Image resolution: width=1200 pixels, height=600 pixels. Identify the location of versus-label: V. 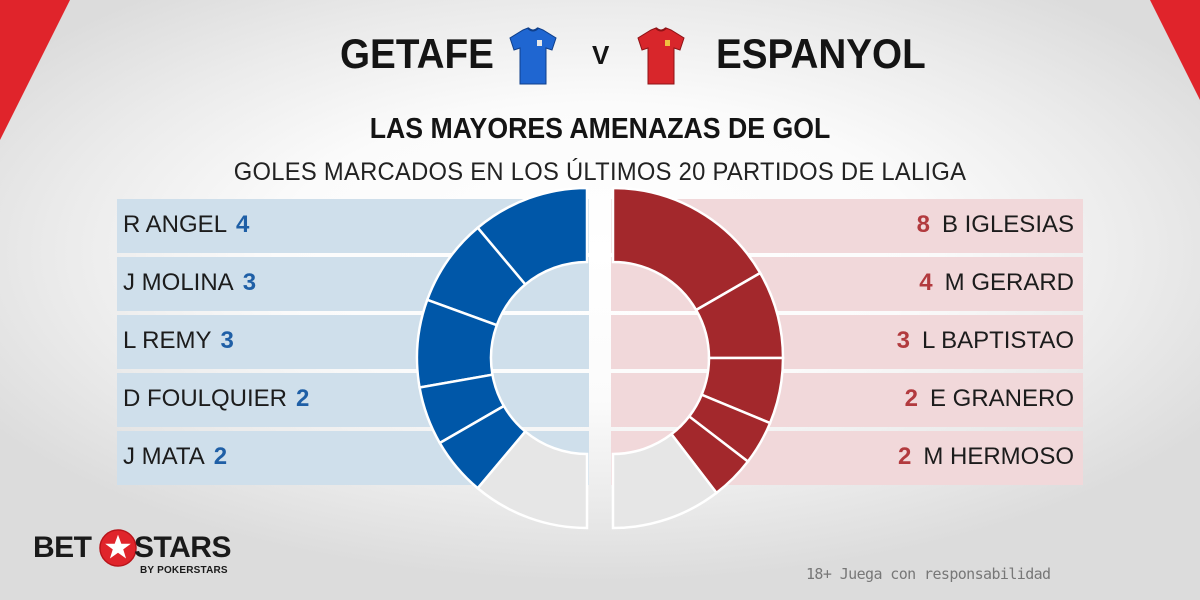
(601, 55).